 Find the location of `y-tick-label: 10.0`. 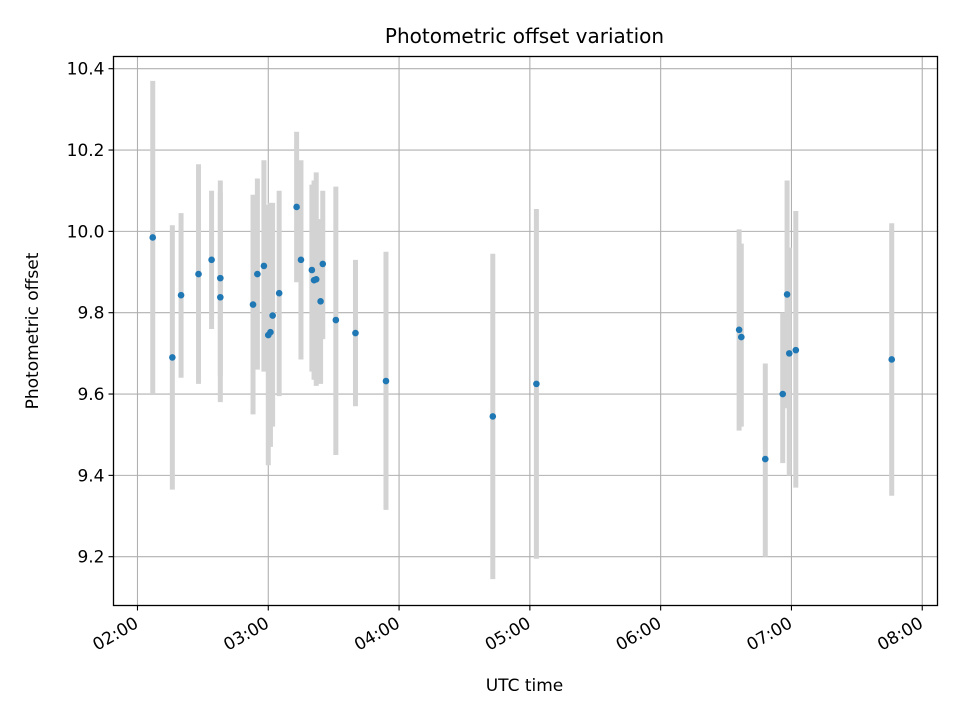

y-tick-label: 10.0 is located at coordinates (86, 232).